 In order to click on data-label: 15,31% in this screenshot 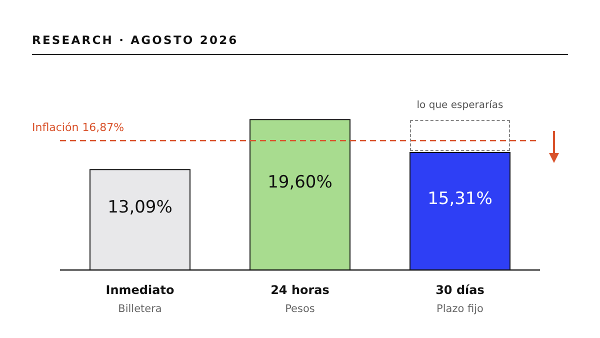, I will do `click(460, 198)`.